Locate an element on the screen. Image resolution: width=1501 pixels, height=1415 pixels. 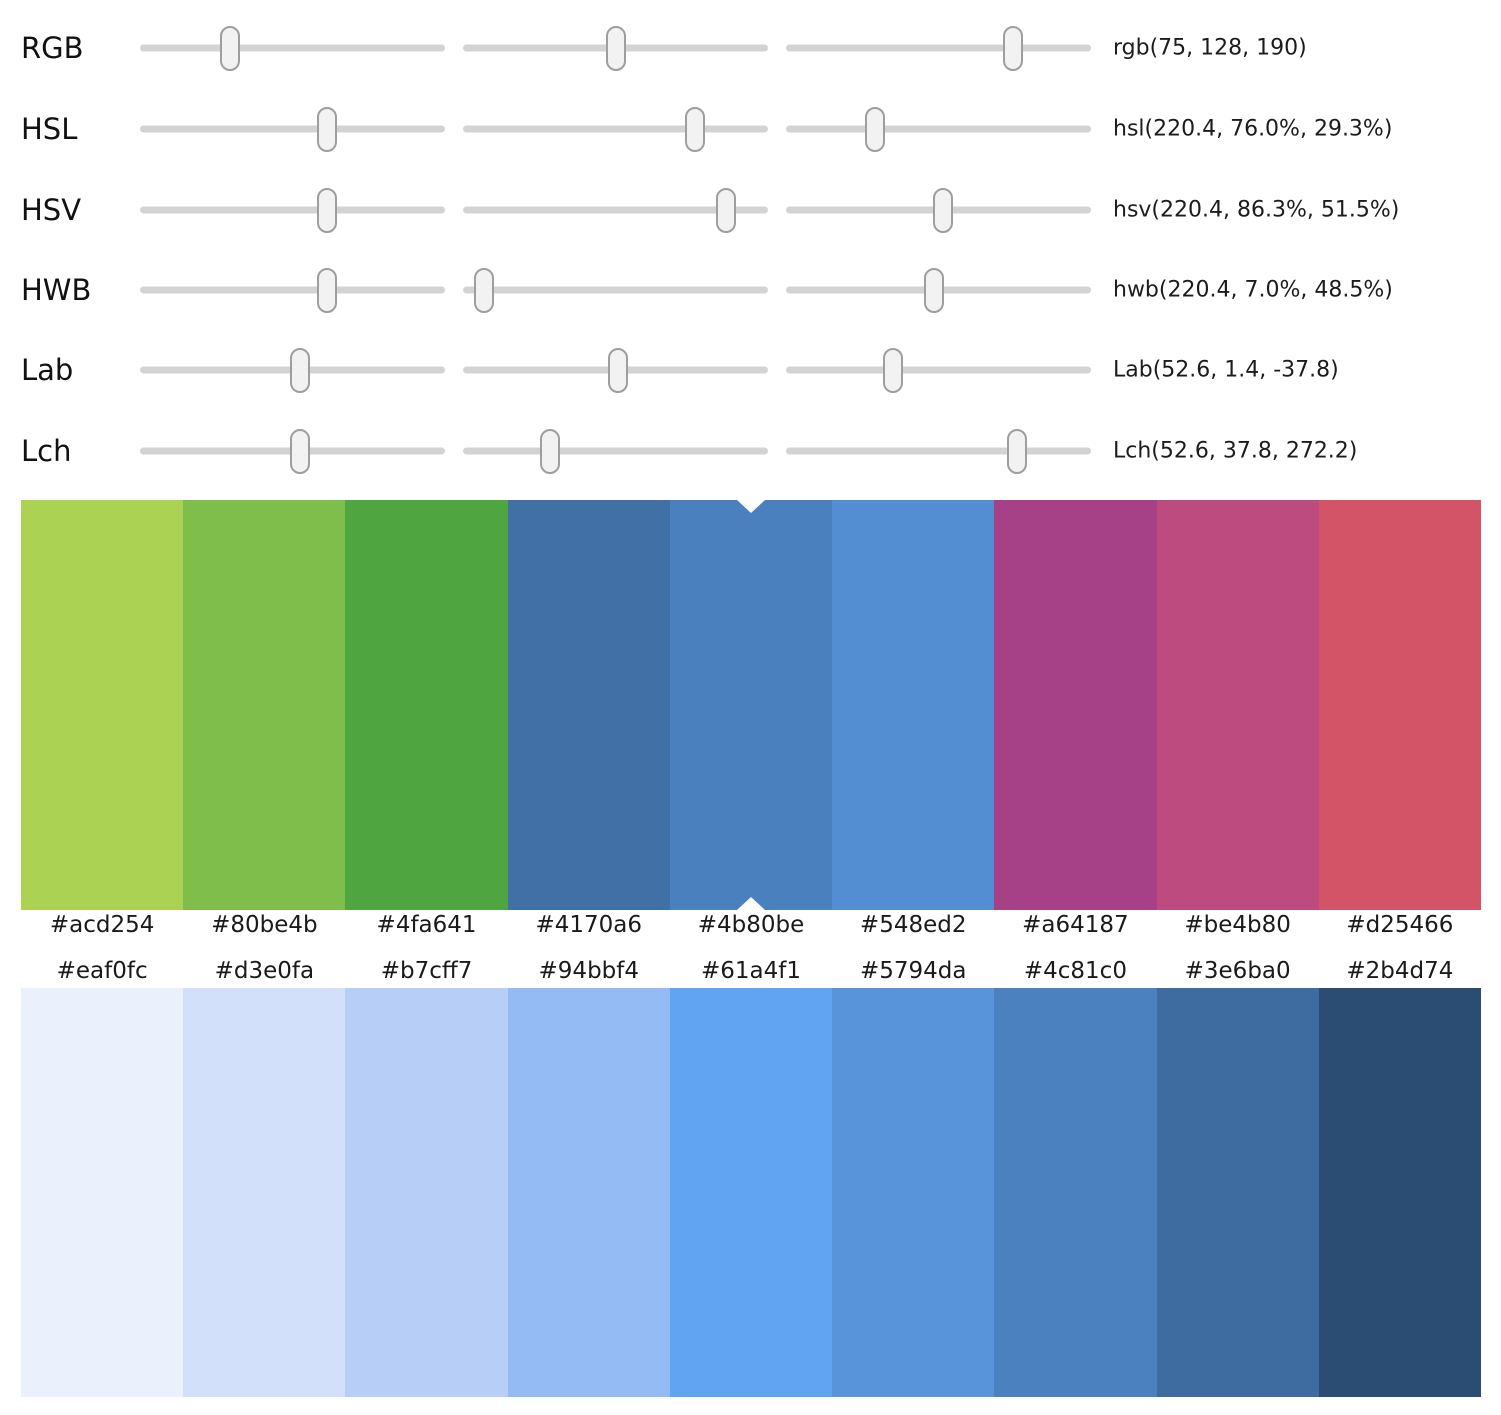
hex-label: #4b80be is located at coordinates (751, 925).